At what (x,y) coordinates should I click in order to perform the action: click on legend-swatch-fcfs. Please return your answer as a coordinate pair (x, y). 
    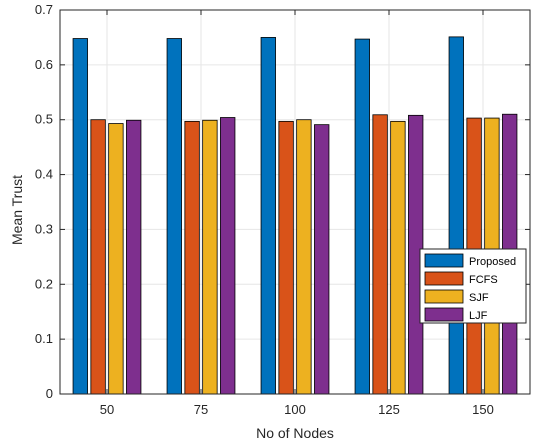
    Looking at the image, I should click on (444, 278).